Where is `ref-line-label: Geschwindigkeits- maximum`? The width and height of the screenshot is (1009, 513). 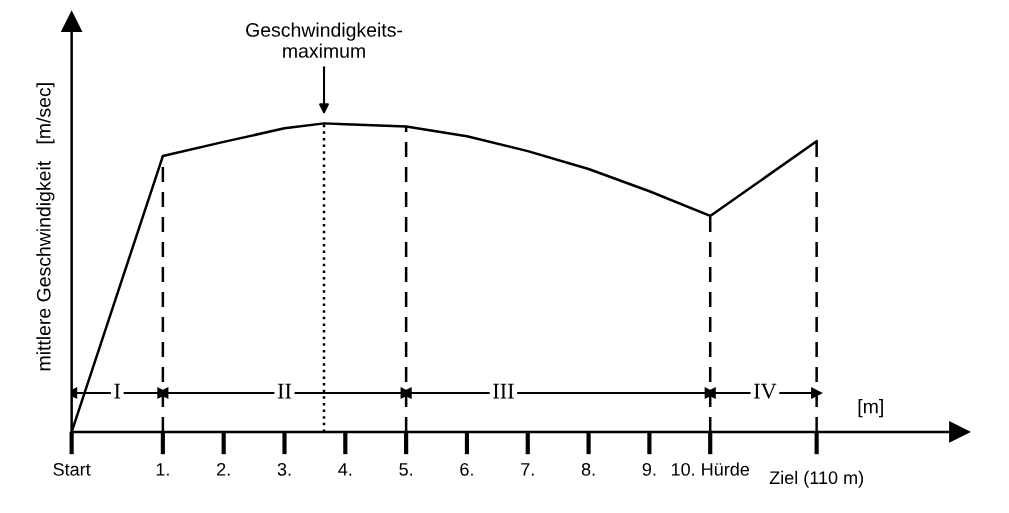
ref-line-label: Geschwindigkeits- maximum is located at coordinates (324, 40).